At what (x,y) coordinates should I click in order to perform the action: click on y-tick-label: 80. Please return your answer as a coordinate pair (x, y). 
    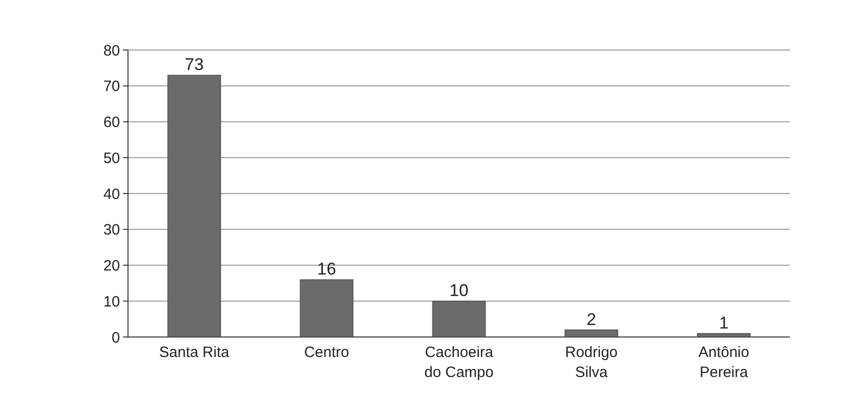
    Looking at the image, I should click on (111, 51).